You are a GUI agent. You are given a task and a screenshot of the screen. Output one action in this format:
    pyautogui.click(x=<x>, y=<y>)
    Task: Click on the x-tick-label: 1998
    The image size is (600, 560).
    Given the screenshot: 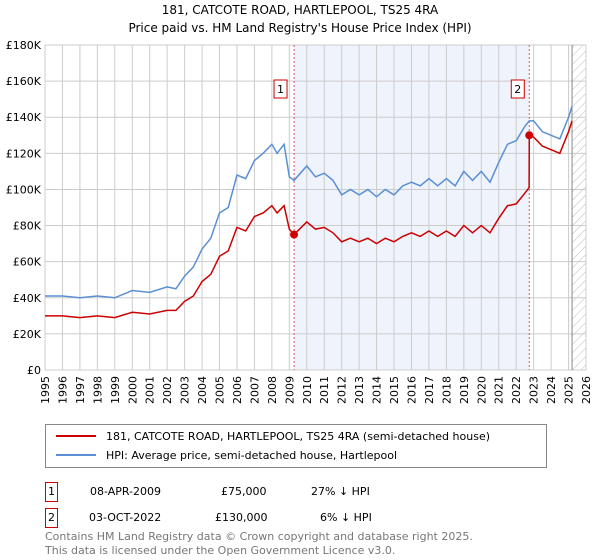 What is the action you would take?
    pyautogui.click(x=97, y=390)
    